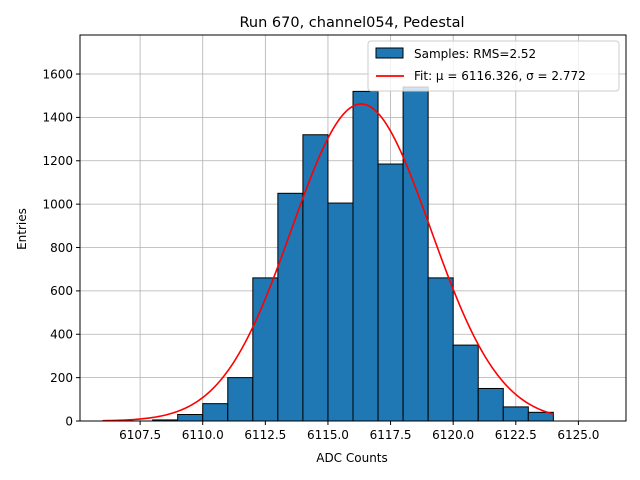 The image size is (640, 480). What do you see at coordinates (265, 435) in the screenshot?
I see `x-tick-label: 6112.5` at bounding box center [265, 435].